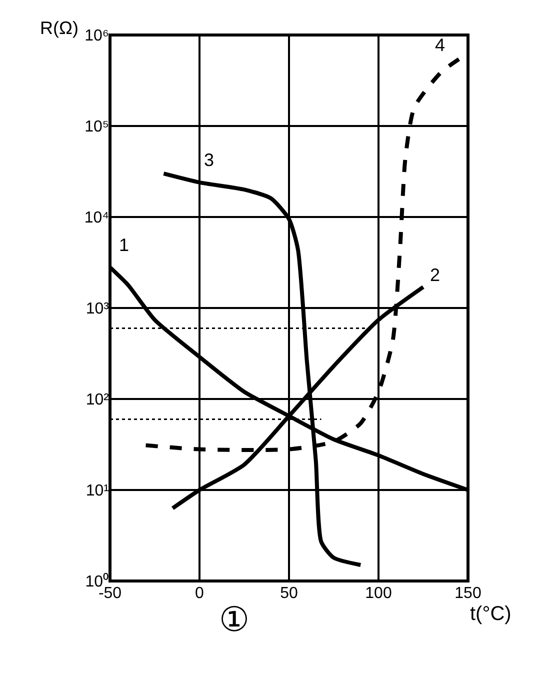 This screenshot has width=534, height=696. What do you see at coordinates (98, 400) in the screenshot?
I see `y-tick-label: 10²` at bounding box center [98, 400].